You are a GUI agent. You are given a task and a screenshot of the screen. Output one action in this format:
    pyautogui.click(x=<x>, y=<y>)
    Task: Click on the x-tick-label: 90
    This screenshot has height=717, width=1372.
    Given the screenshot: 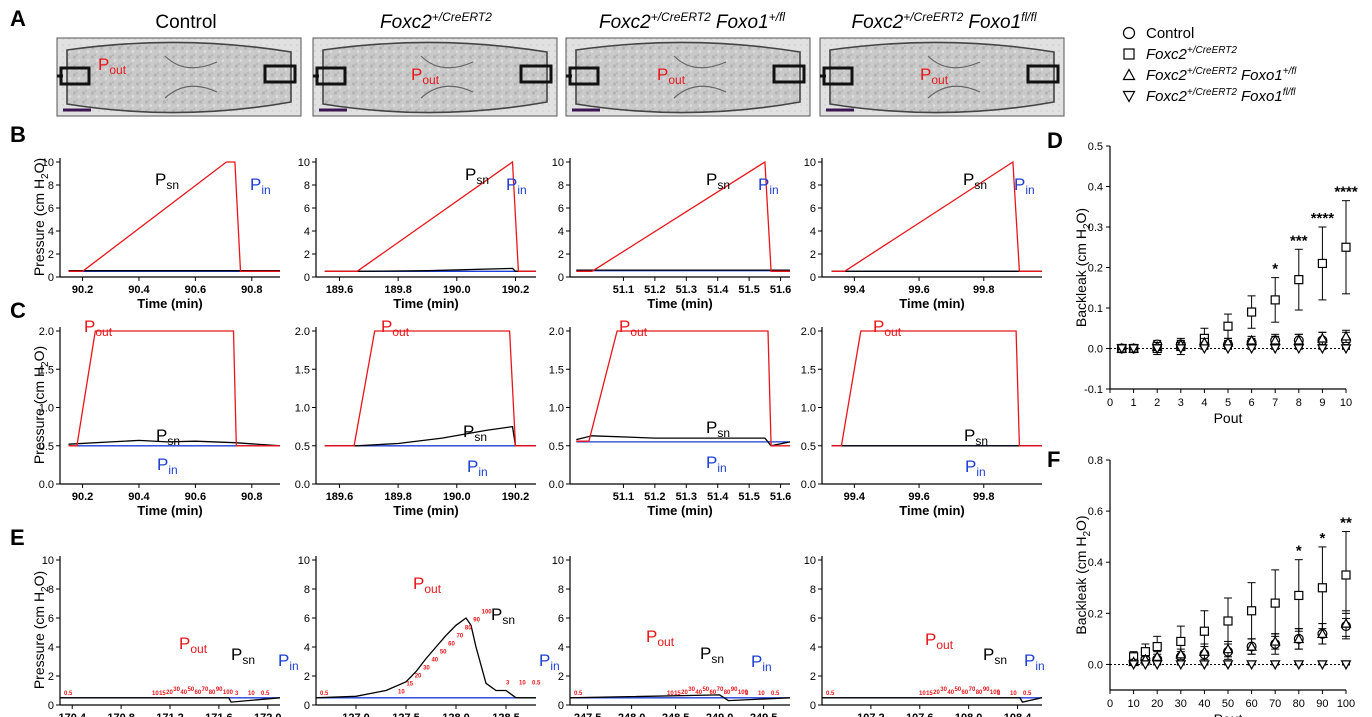 What is the action you would take?
    pyautogui.click(x=1322, y=704)
    